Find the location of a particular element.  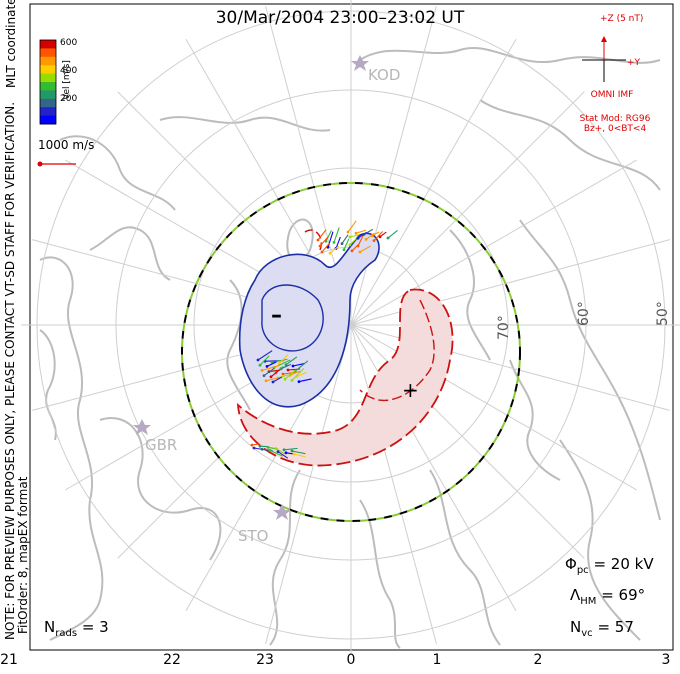

stat-phi-pc-sub: pc is located at coordinates (582, 570).